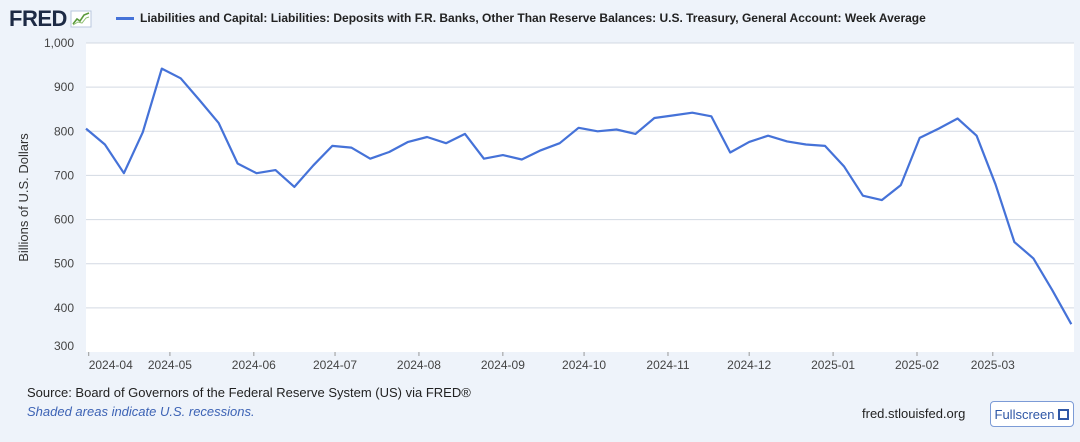 The height and width of the screenshot is (442, 1080). What do you see at coordinates (64, 175) in the screenshot?
I see `y-tick-label: 700` at bounding box center [64, 175].